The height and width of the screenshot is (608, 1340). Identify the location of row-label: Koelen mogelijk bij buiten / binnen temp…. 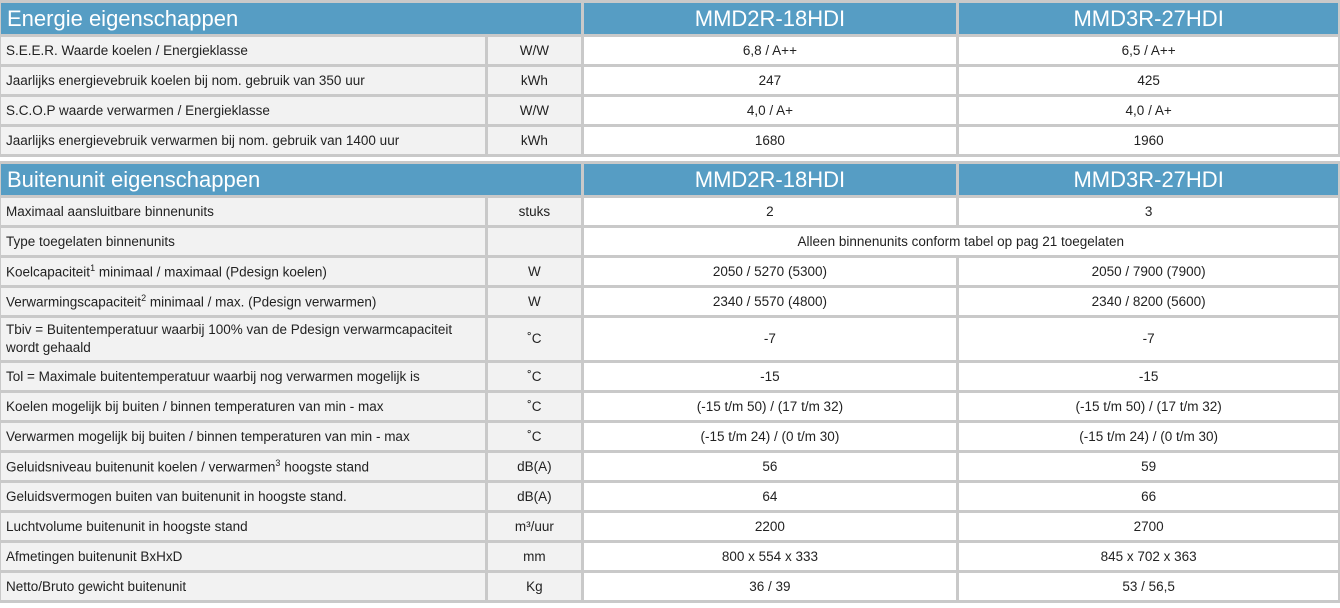
(243, 406).